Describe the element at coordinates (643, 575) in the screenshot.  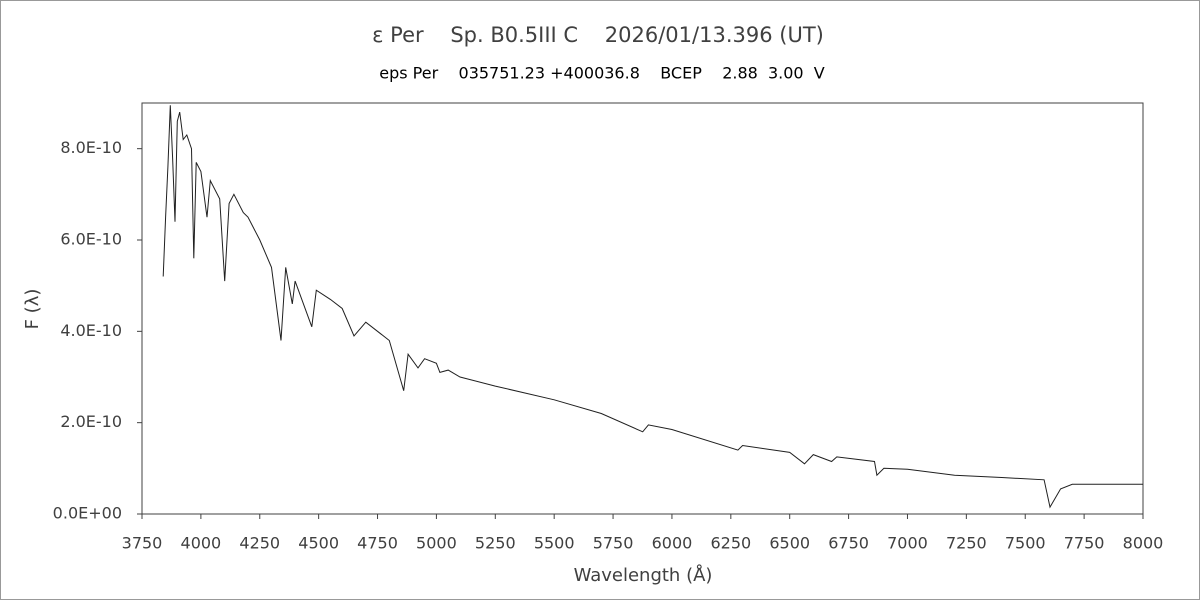
I see `x-axis-label: Wavelength (Å)` at that location.